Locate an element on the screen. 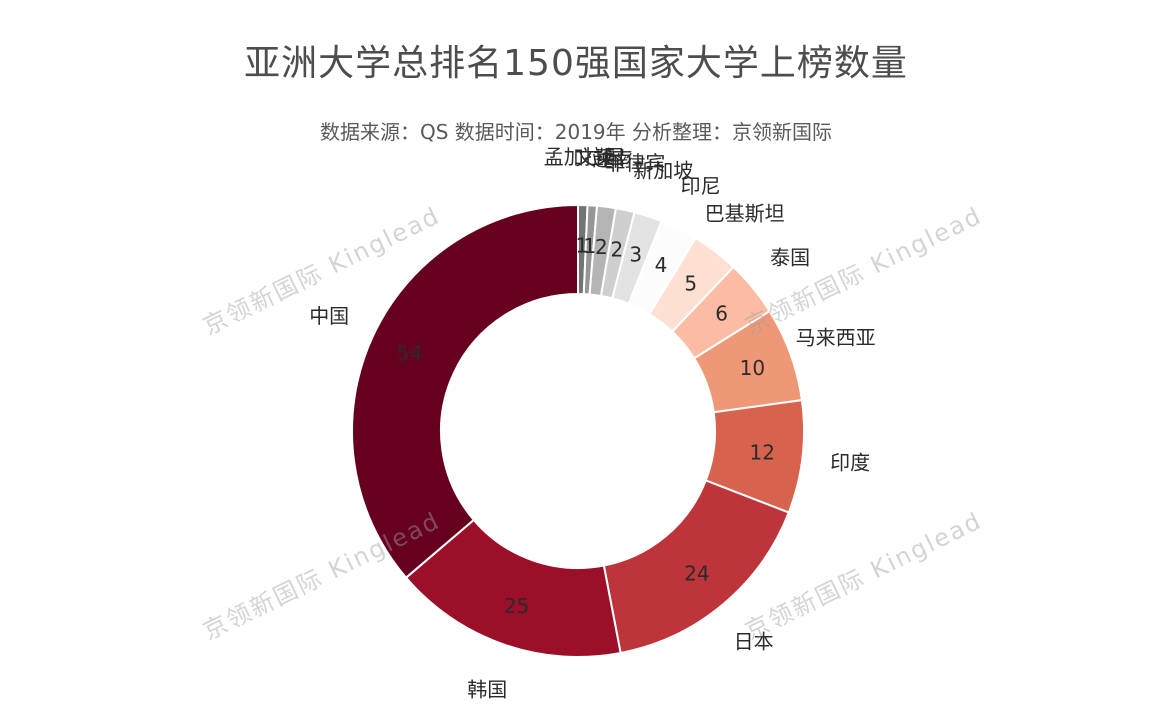 The image size is (1152, 720). slice-label: 印度 is located at coordinates (850, 463).